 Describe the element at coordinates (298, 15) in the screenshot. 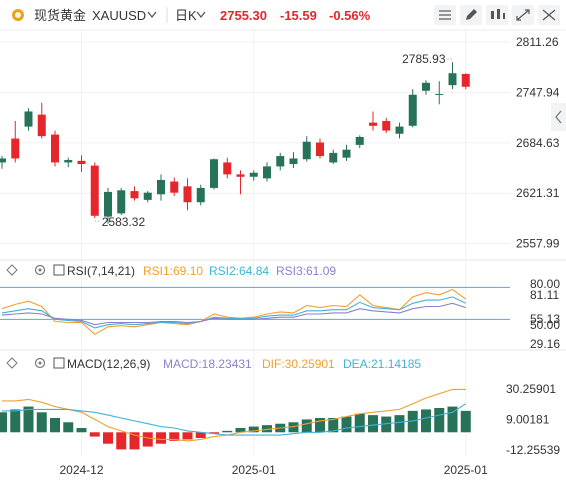

I see `price-change: -15.59` at that location.